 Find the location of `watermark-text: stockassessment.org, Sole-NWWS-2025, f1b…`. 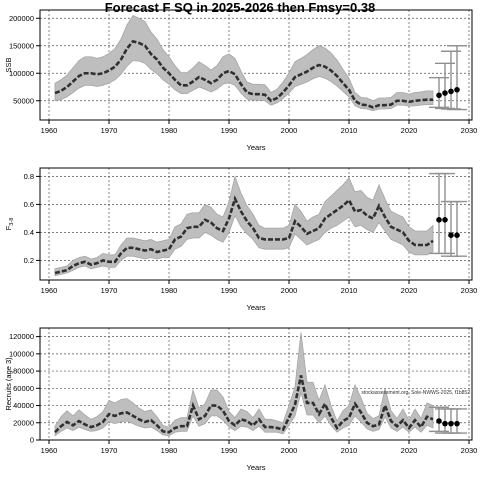

watermark-text: stockassessment.org, Sole-NWWS-2025, f1b… is located at coordinates (415, 393).